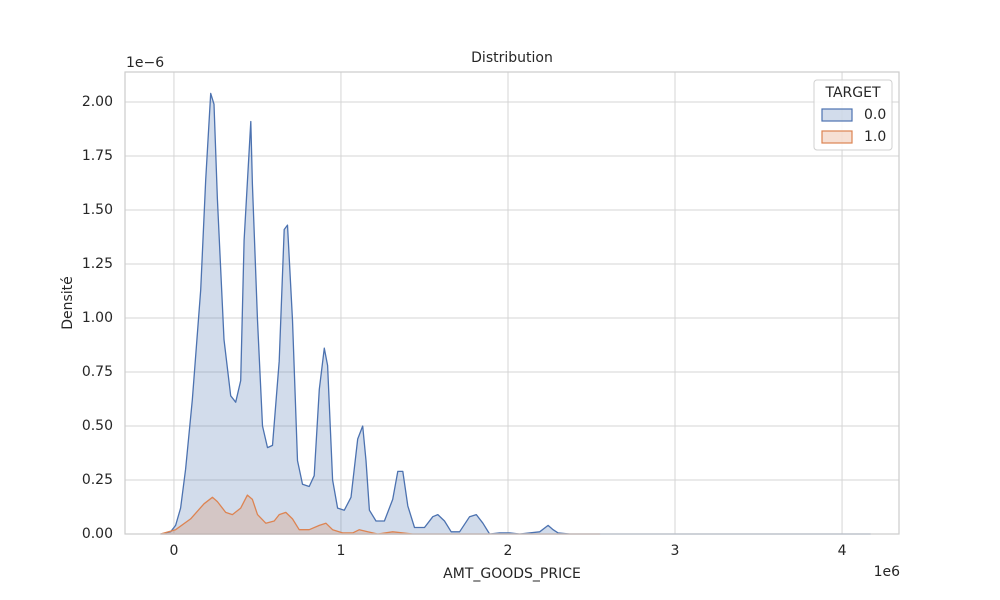 The height and width of the screenshot is (600, 1000). Describe the element at coordinates (97, 480) in the screenshot. I see `y-tick-label: 0.25` at that location.